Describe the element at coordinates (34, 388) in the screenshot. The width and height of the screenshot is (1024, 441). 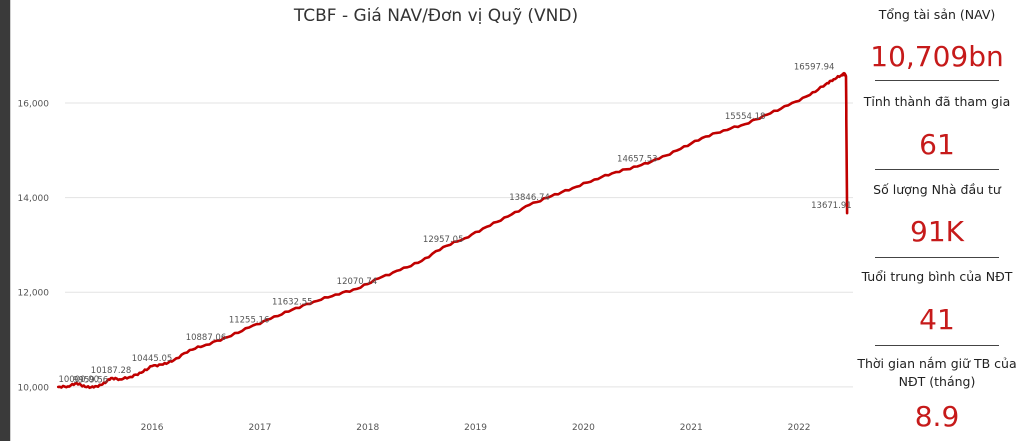
I see `y-tick-label: 10,000` at that location.